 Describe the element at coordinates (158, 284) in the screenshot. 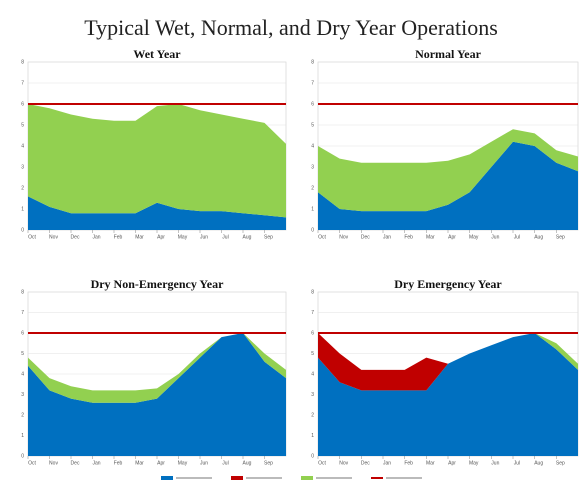

I see `chart-title: Dry Non-Emergency Year` at that location.